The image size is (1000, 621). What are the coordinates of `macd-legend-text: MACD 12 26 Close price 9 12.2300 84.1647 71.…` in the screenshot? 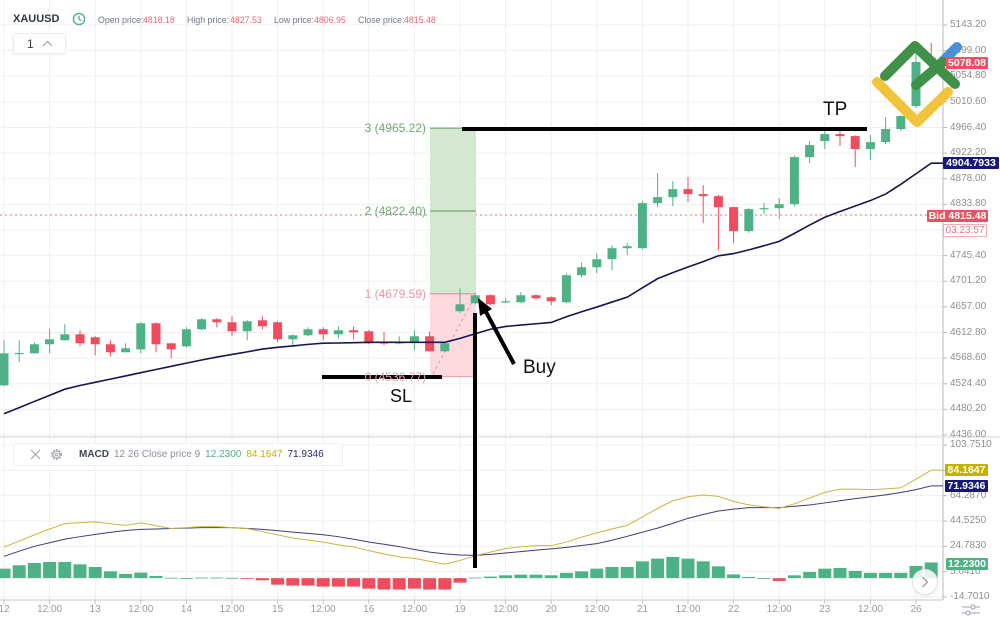 It's located at (204, 455).